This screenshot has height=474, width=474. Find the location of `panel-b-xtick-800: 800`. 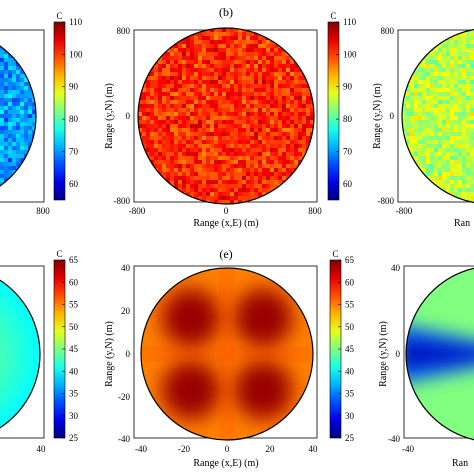

panel-b-xtick-800: 800 is located at coordinates (315, 211).